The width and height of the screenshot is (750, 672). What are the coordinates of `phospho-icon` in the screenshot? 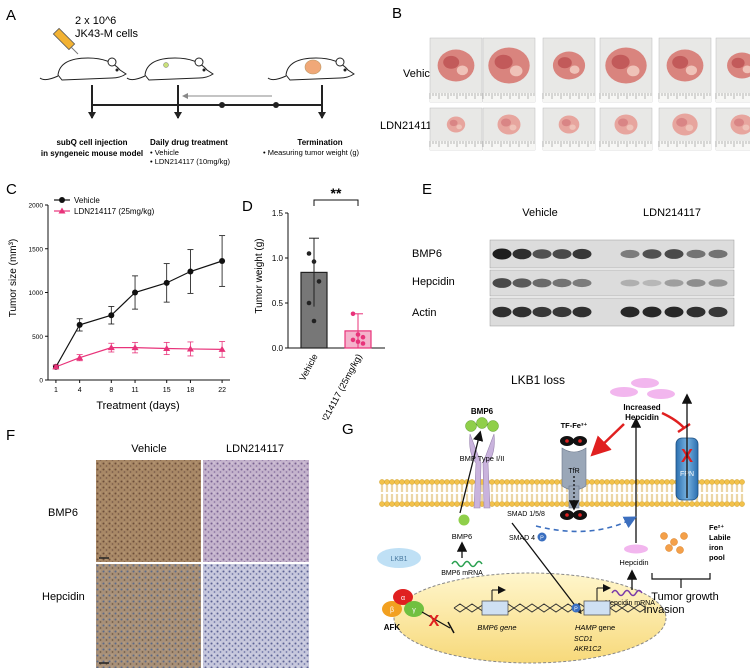 It's located at (542, 537).